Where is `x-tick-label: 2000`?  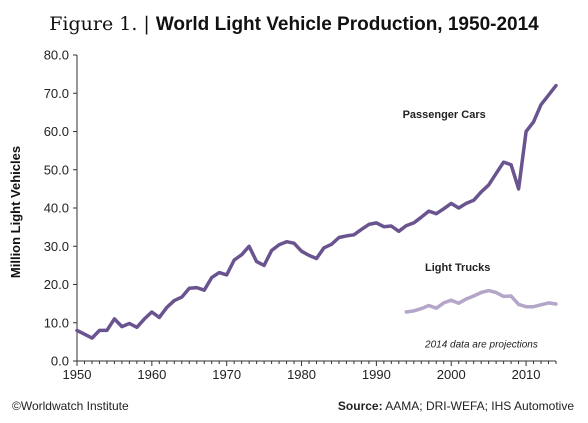 x-tick-label: 2000 is located at coordinates (451, 374).